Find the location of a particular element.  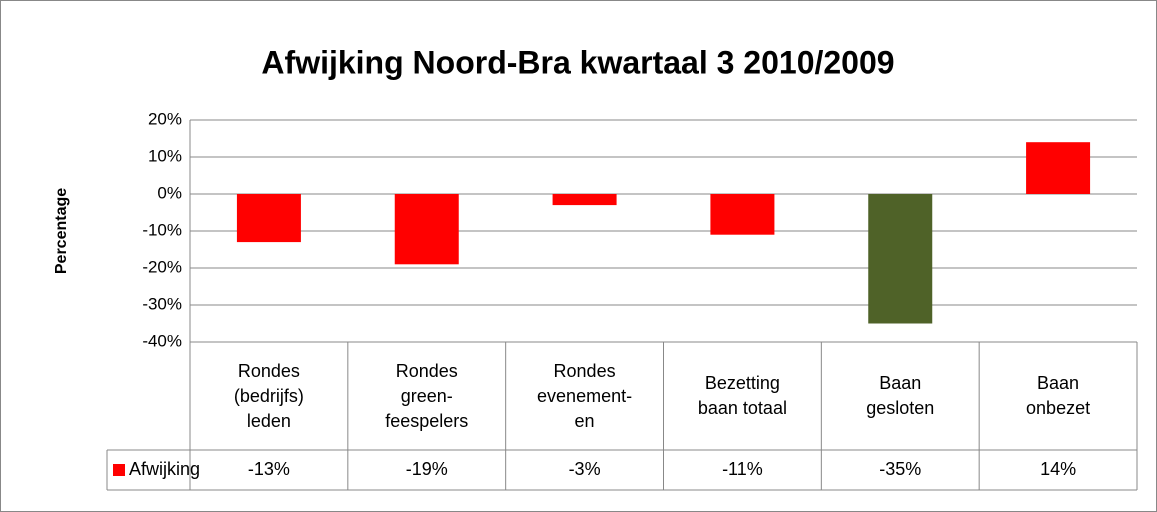

value-label: -3% is located at coordinates (585, 469).